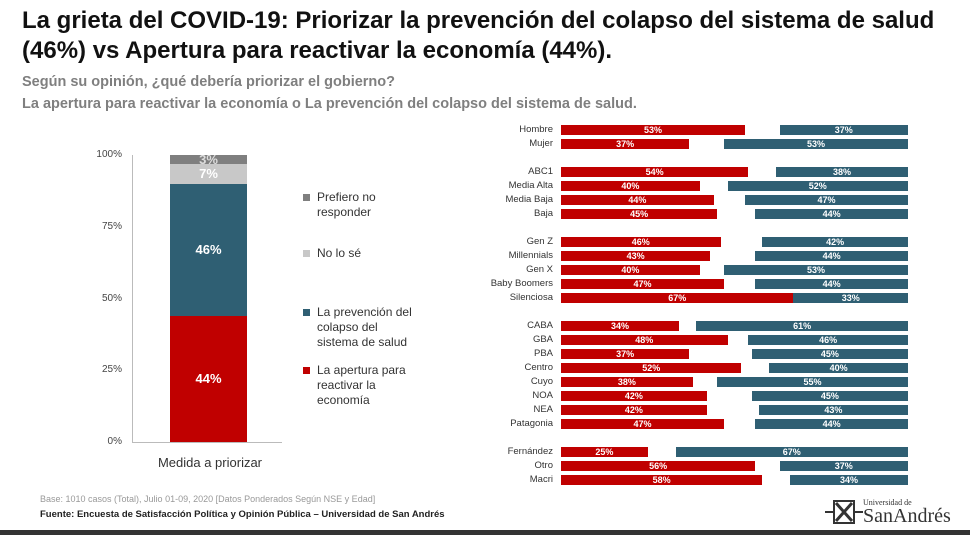 The image size is (970, 535). Describe the element at coordinates (850, 298) in the screenshot. I see `bar-prevencion: 33%` at that location.